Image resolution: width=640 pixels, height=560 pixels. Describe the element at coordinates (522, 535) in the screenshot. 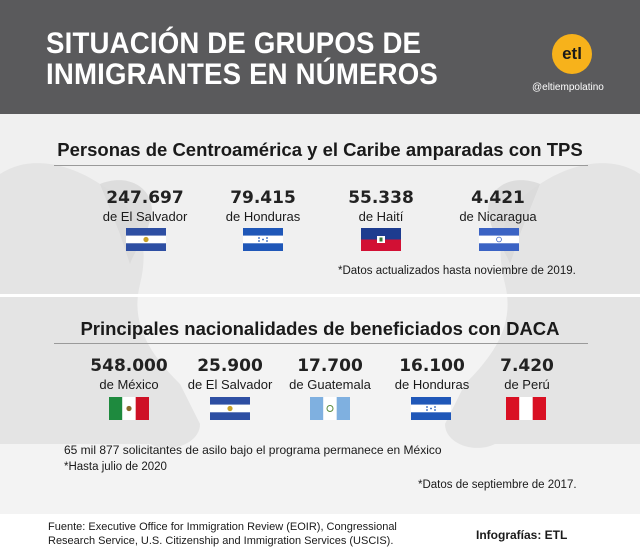

I see `infographic-credit: Infografías: ETL` at that location.